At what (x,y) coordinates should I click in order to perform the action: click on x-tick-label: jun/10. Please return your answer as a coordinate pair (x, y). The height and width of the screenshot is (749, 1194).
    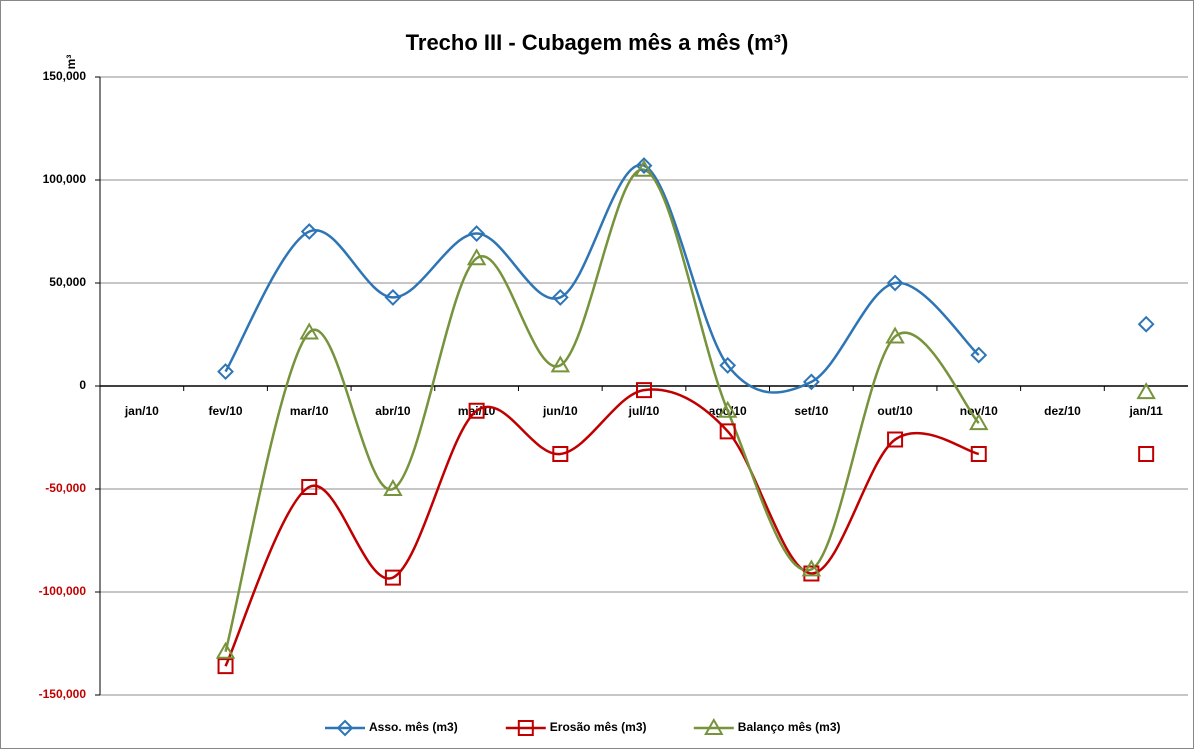
    Looking at the image, I should click on (560, 411).